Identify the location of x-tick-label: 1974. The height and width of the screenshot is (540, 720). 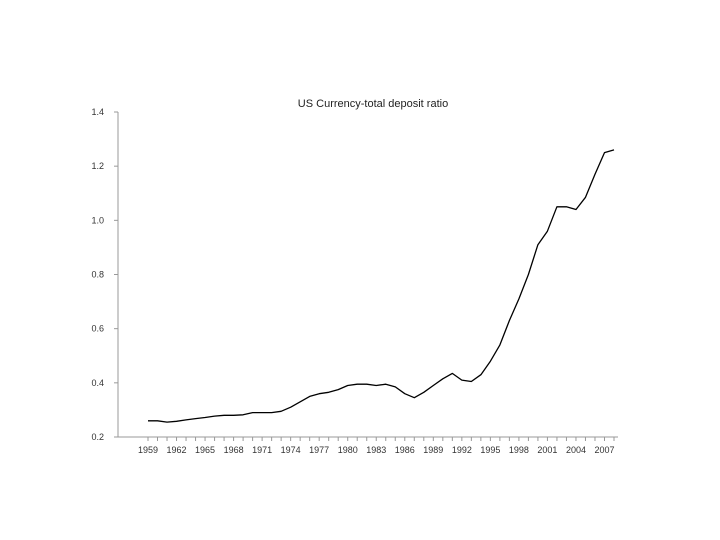
(291, 450).